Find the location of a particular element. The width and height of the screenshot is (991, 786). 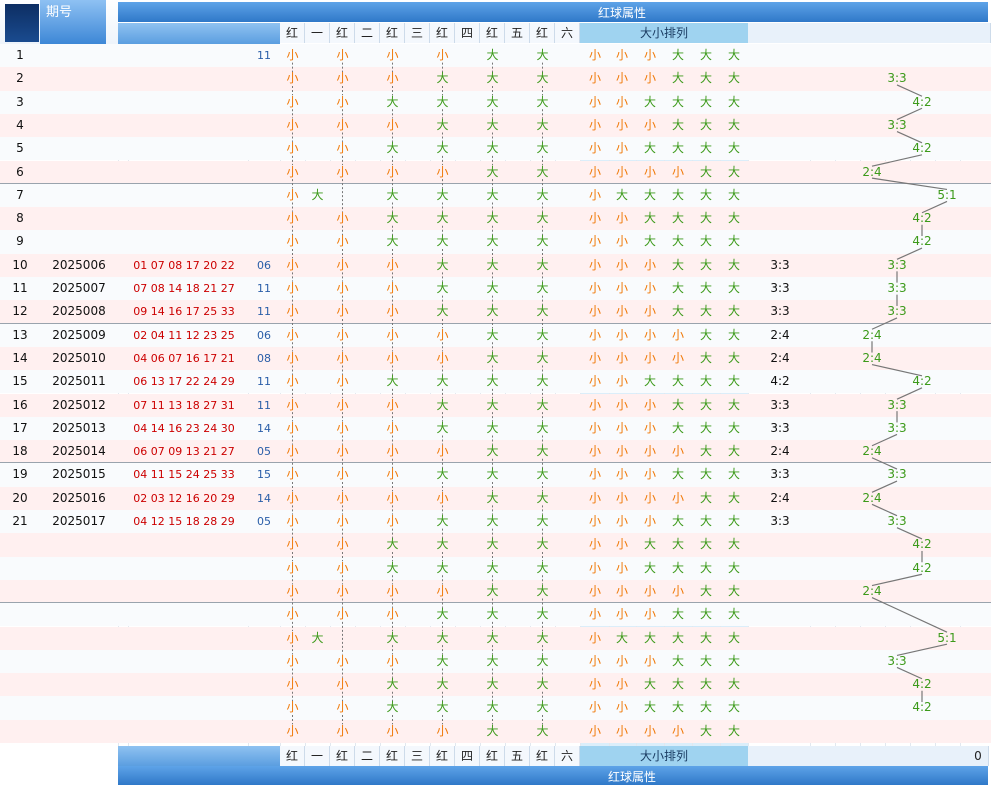

red-ball-numbers: 02 03 12 16 20 29 is located at coordinates (184, 498).